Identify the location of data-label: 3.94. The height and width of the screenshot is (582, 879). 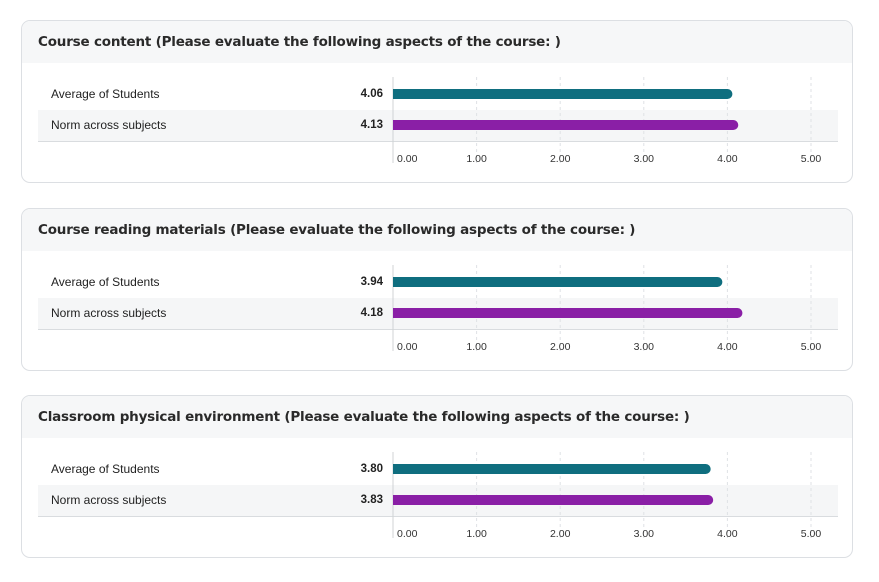
(371, 282).